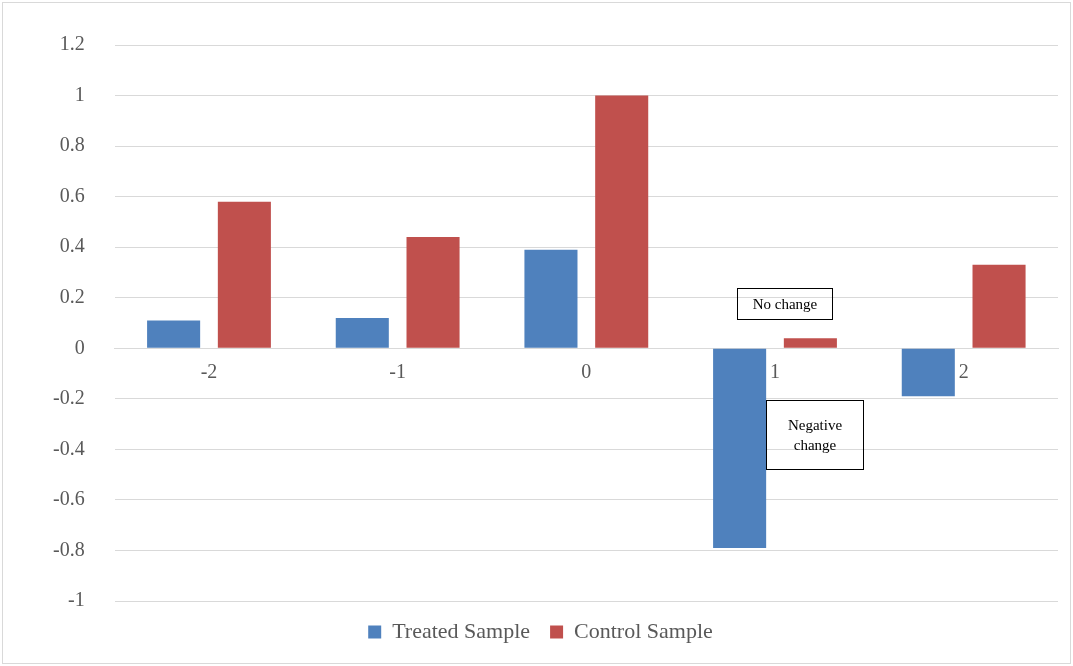 Image resolution: width=1073 pixels, height=666 pixels. I want to click on y-tick-label: -0.4, so click(68, 447).